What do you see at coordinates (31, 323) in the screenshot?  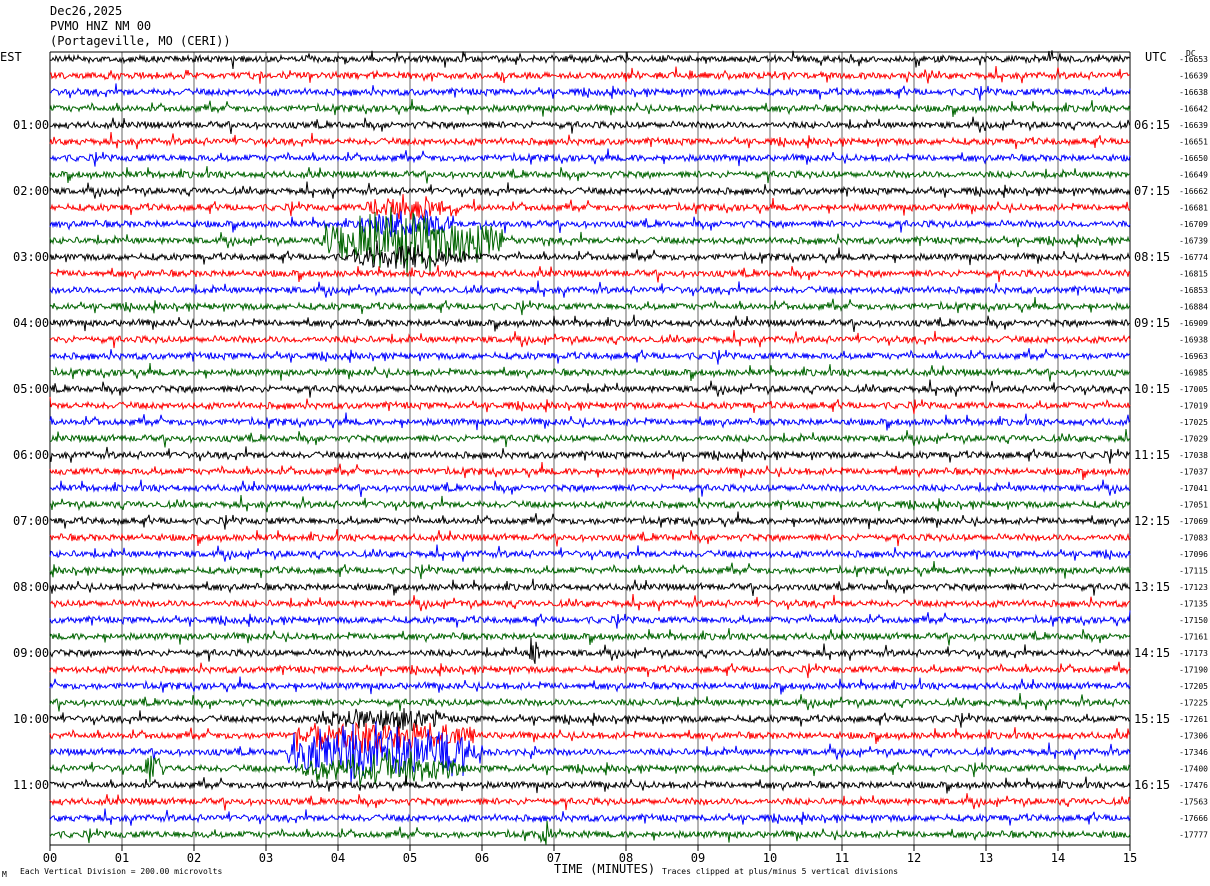 I see `est-hour-label: 04:00` at bounding box center [31, 323].